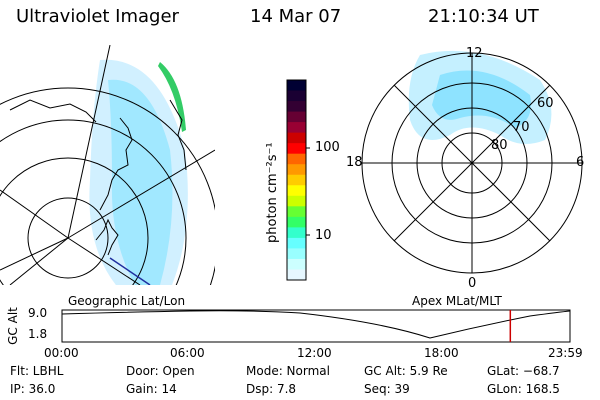  I want to click on observation-time: 21:10:34 UT, so click(483, 16).